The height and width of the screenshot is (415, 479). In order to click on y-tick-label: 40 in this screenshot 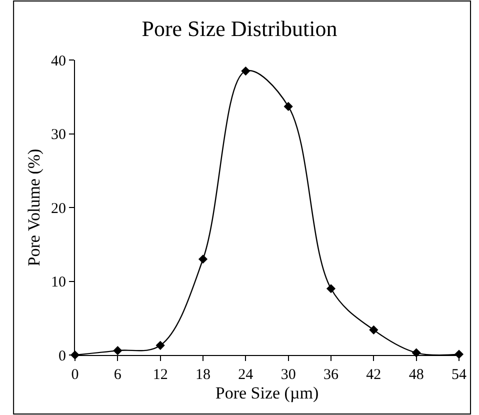, I will do `click(58, 61)`.